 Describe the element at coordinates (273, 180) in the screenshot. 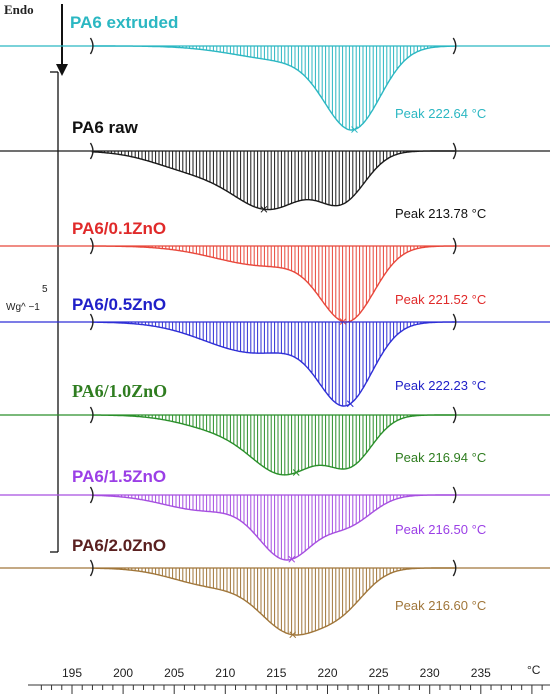

I see `series-2-curve` at that location.